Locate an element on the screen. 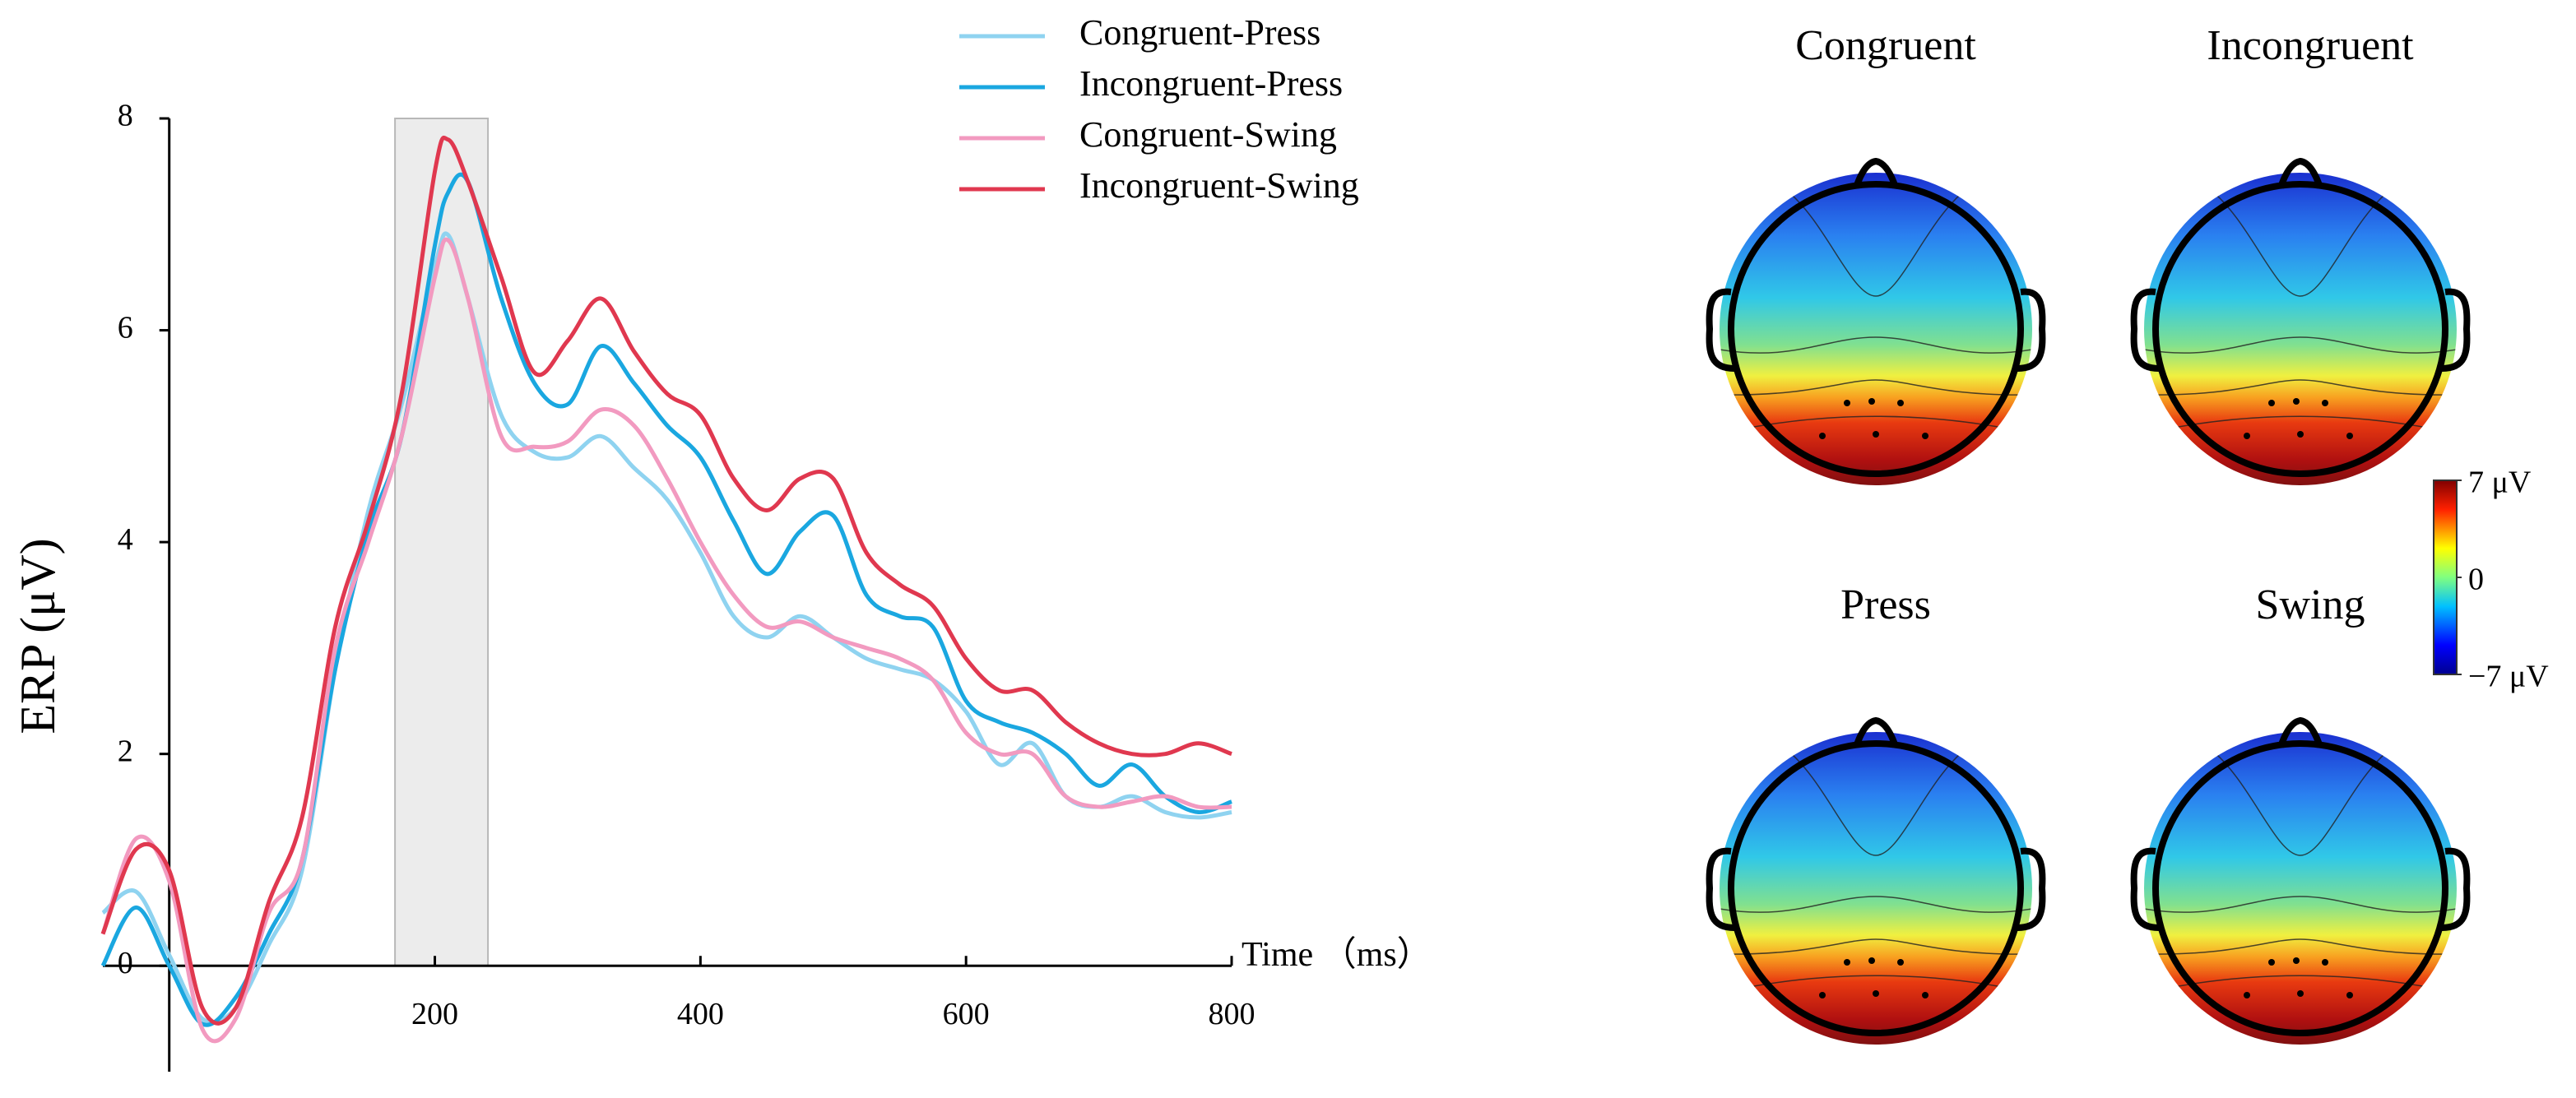 Image resolution: width=2576 pixels, height=1098 pixels. x-tick-label: 600 is located at coordinates (966, 1014).